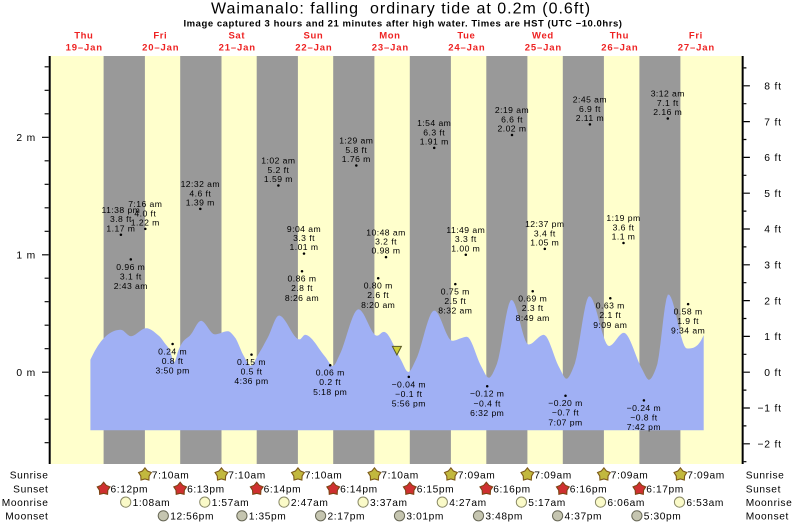  I want to click on svg-text: 6:16pm, so click(589, 490).